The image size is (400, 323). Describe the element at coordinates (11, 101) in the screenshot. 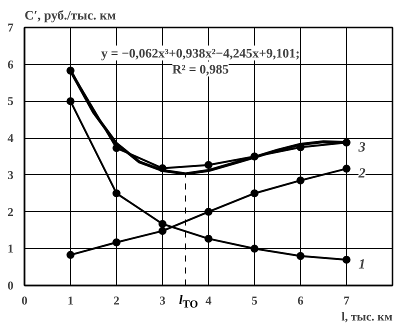

I see `y-tick-label: 5` at that location.